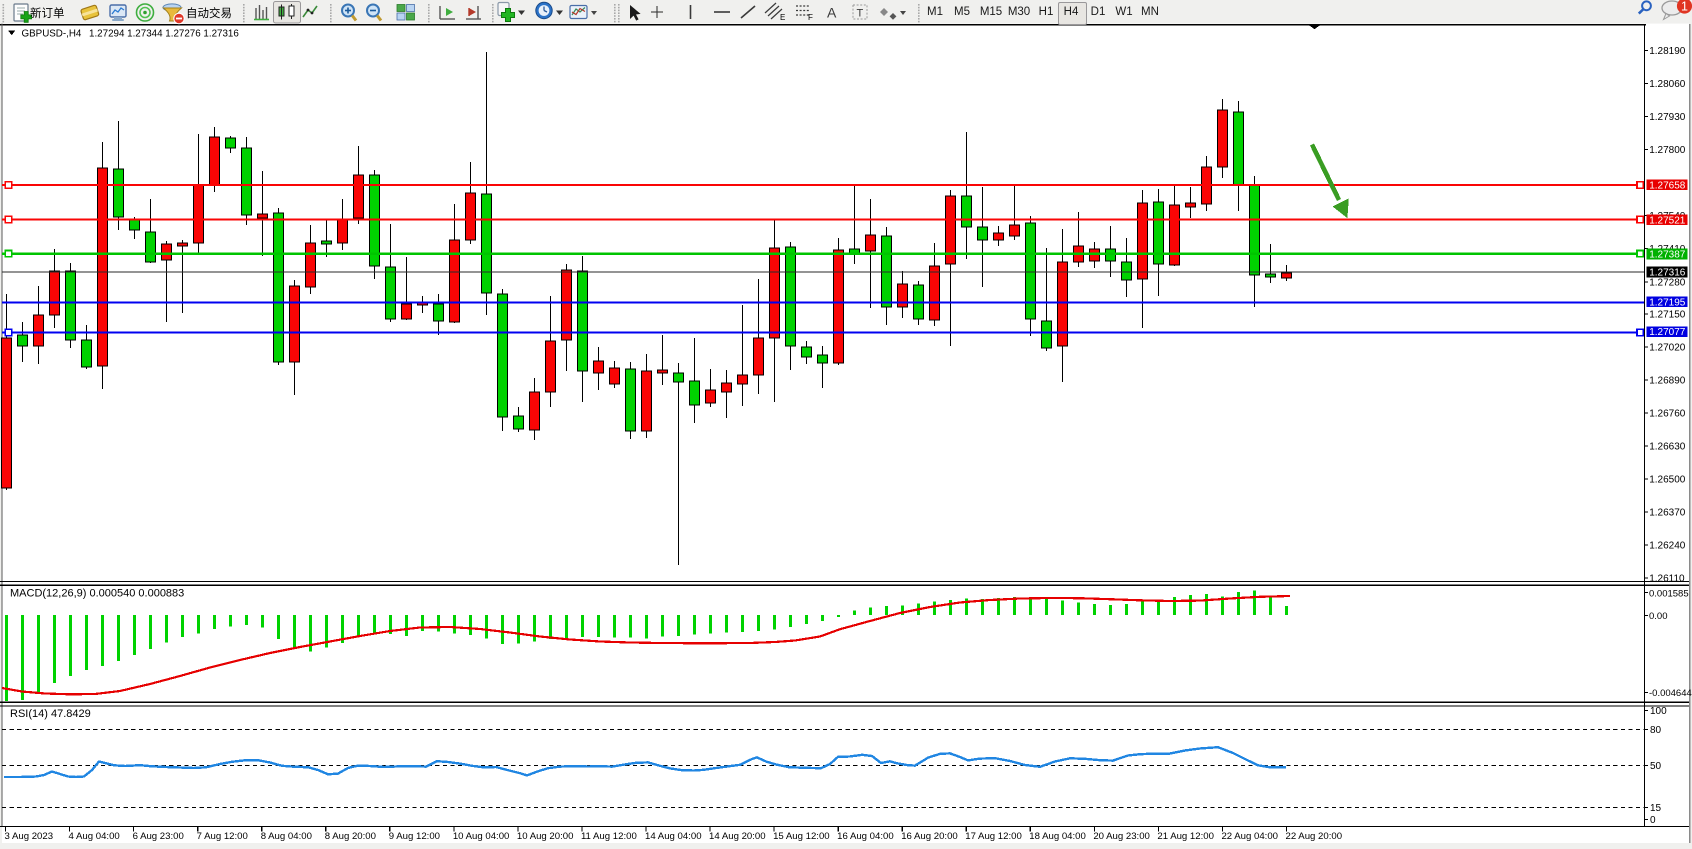 The image size is (1692, 849). I want to click on svg-text: 1.27280, so click(1667, 283).